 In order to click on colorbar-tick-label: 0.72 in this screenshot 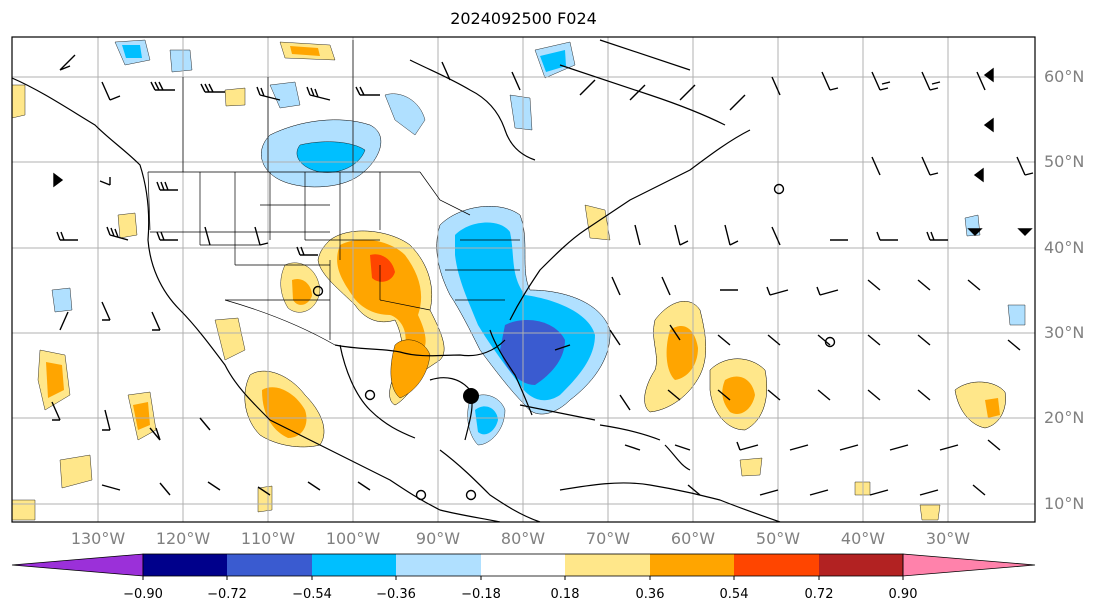, I will do `click(819, 594)`.